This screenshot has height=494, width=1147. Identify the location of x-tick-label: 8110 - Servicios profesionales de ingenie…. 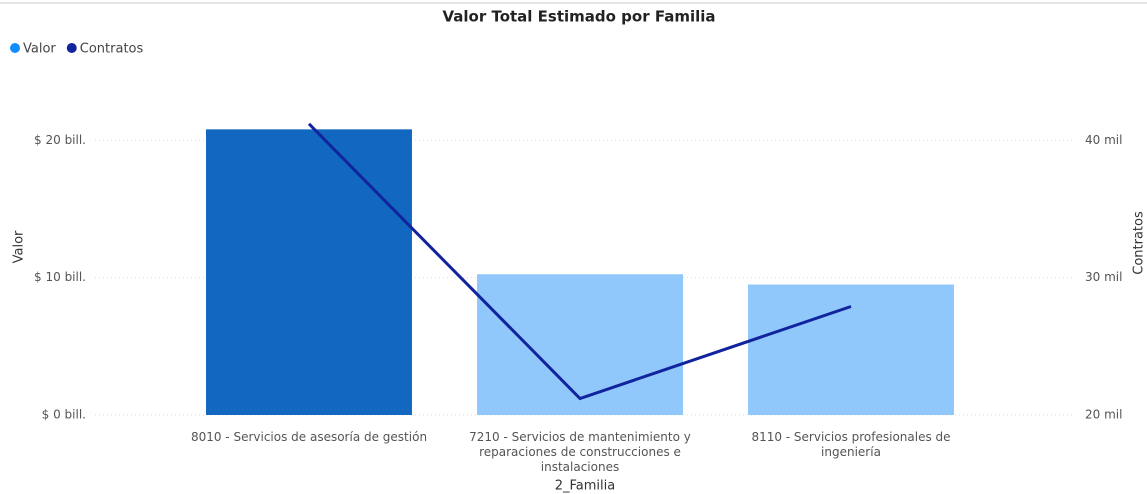
(850, 444).